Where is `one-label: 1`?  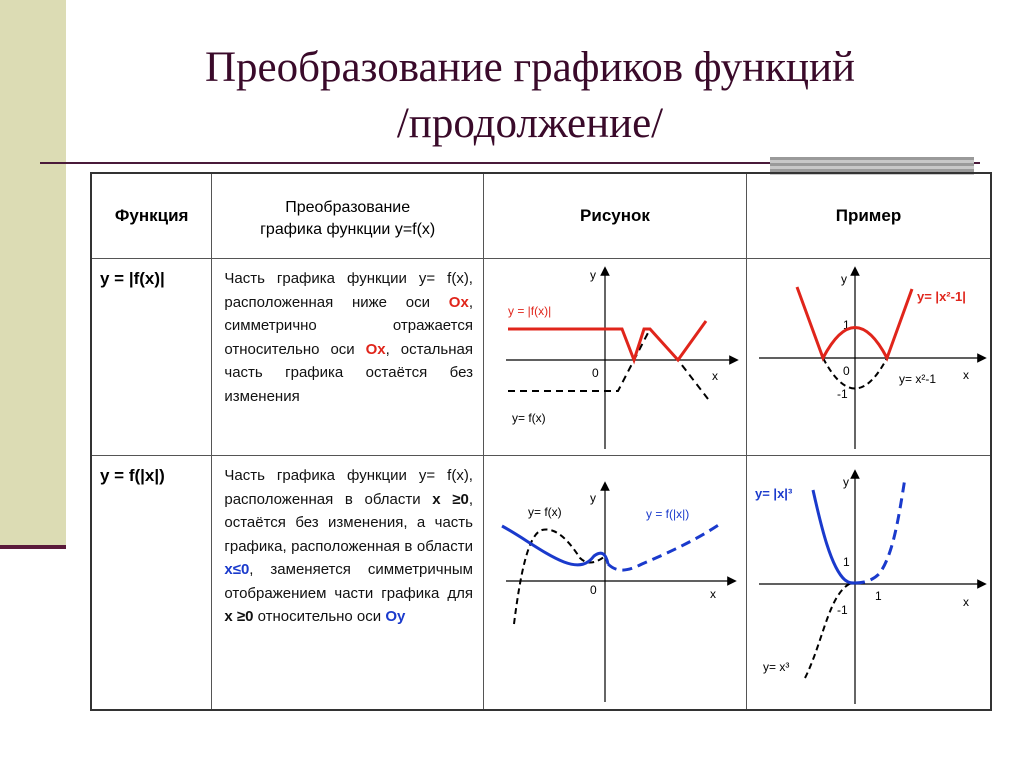
one-label: 1 is located at coordinates (846, 325).